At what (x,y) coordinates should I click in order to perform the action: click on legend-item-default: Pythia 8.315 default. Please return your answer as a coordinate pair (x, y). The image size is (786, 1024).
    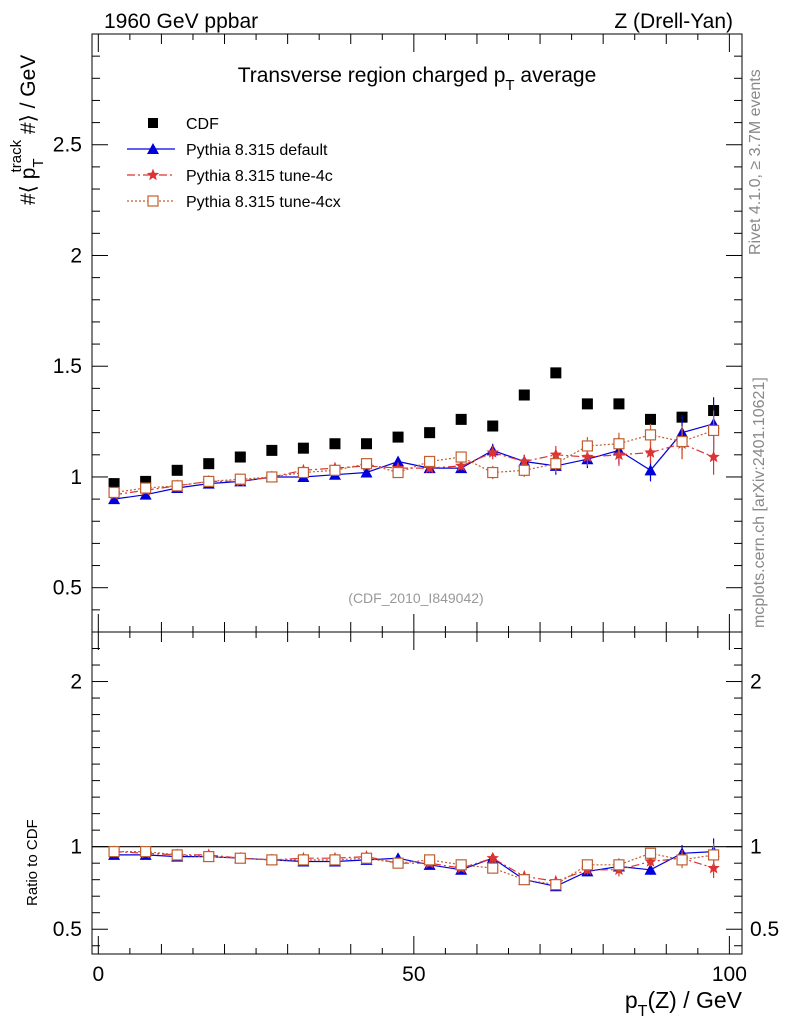
    Looking at the image, I should click on (227, 150).